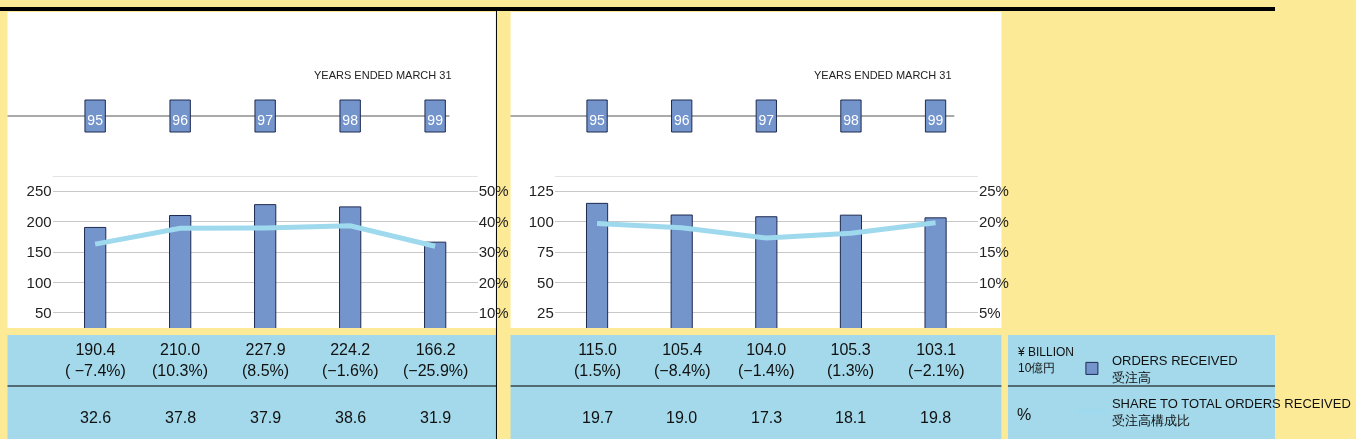  I want to click on y2-tick-label: 5%, so click(989, 313).